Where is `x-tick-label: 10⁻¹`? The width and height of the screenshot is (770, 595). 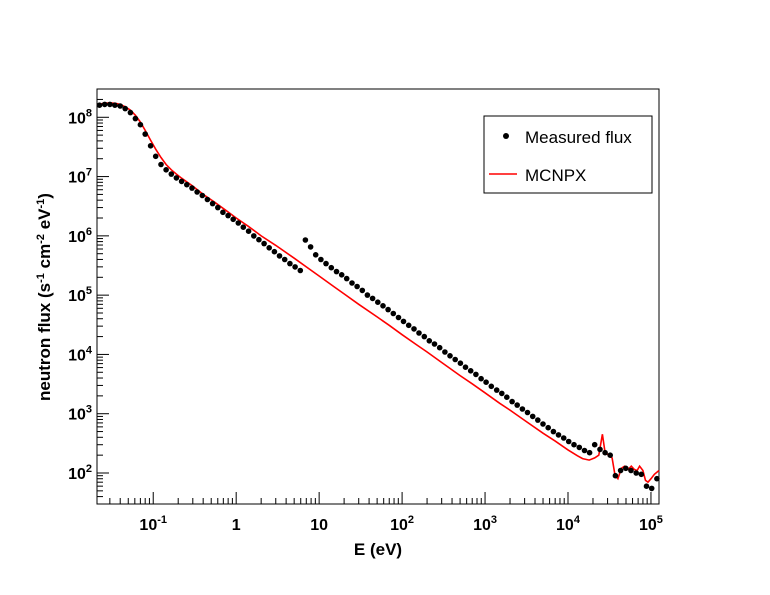
x-tick-label: 10⁻¹ is located at coordinates (153, 524).